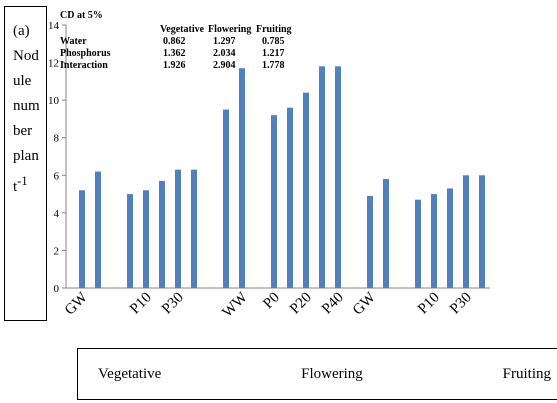 This screenshot has width=557, height=403. Describe the element at coordinates (57, 289) in the screenshot. I see `y-tick-label: 0` at that location.